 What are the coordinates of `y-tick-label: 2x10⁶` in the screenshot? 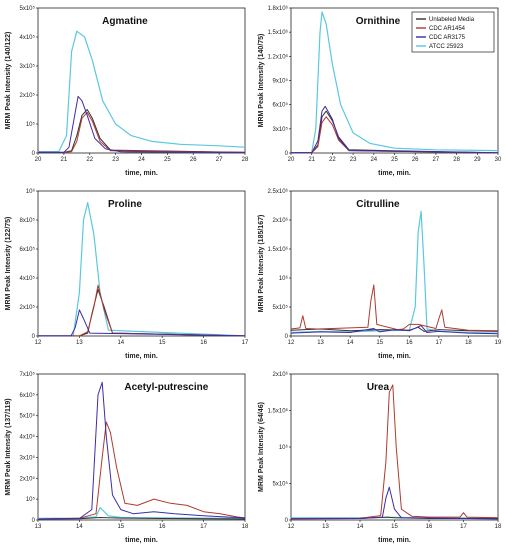 It's located at (281, 374).